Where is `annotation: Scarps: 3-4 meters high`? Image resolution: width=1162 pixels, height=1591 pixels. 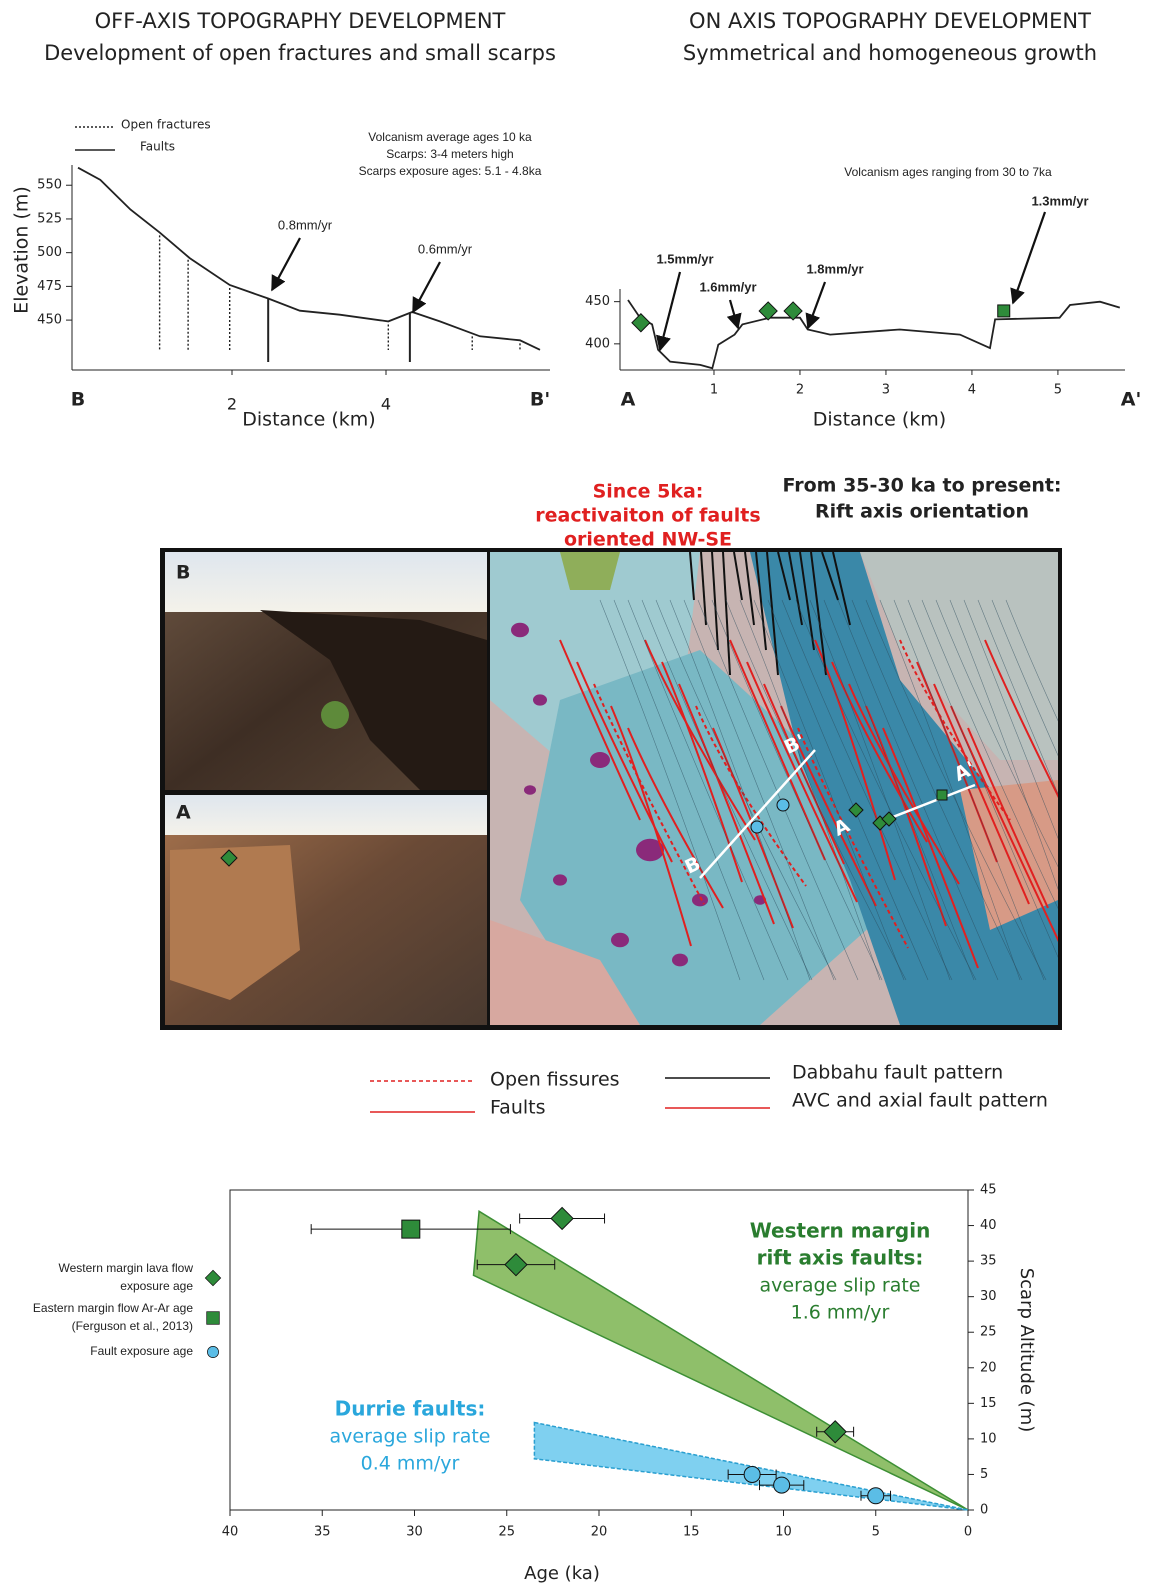
annotation: Scarps: 3-4 meters high is located at coordinates (449, 154).